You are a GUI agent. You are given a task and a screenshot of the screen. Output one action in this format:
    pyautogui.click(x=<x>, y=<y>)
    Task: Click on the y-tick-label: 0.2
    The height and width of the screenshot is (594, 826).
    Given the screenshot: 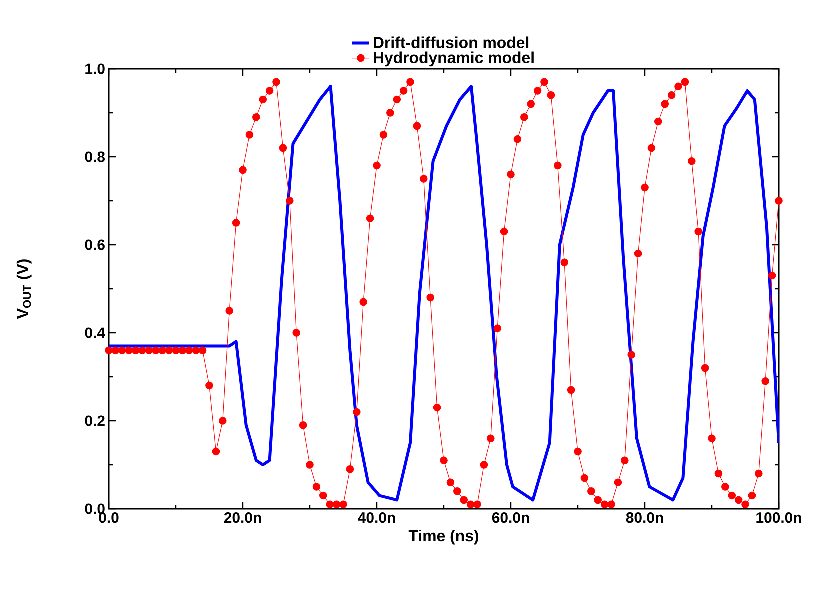 What is the action you would take?
    pyautogui.click(x=95, y=421)
    